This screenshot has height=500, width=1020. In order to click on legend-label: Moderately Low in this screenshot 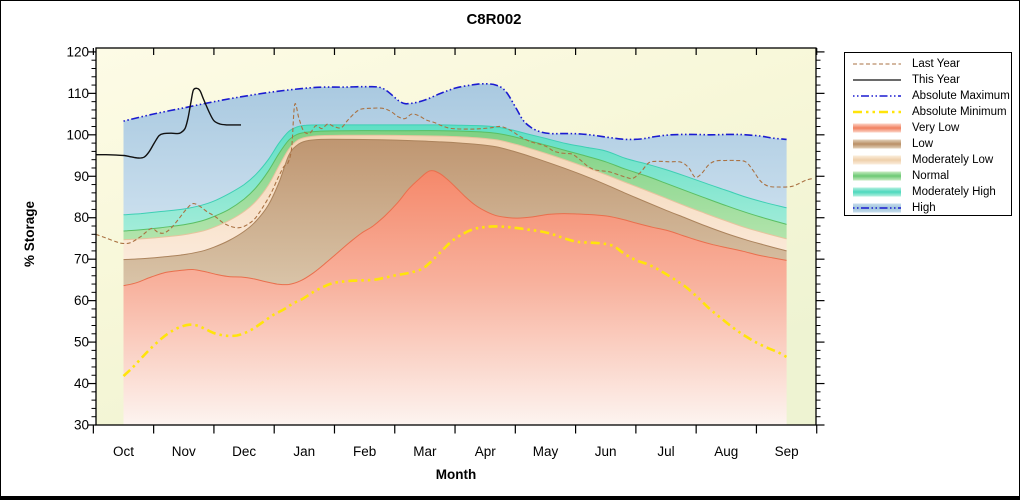, I will do `click(953, 160)`.